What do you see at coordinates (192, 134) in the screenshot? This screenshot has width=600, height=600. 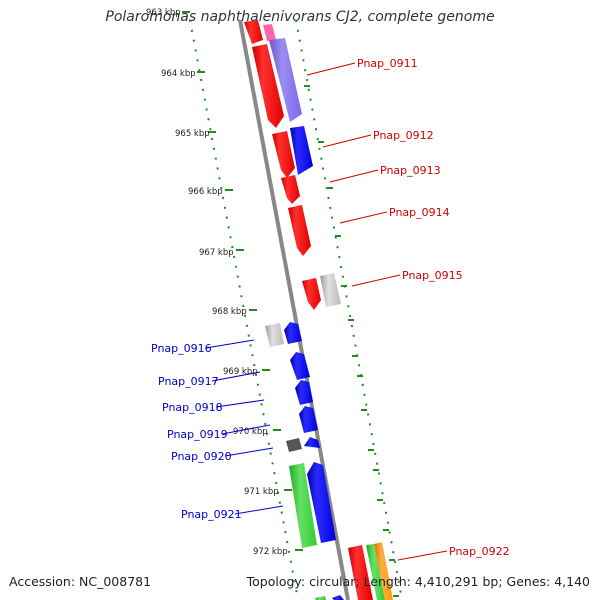 I see `kbp-tick-label: 965 kbp` at bounding box center [192, 134].